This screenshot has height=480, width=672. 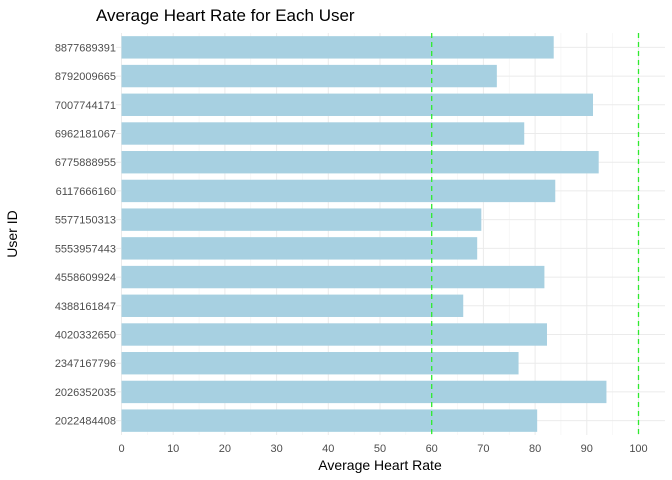 What do you see at coordinates (225, 449) in the screenshot?
I see `x-tick-label: 20` at bounding box center [225, 449].